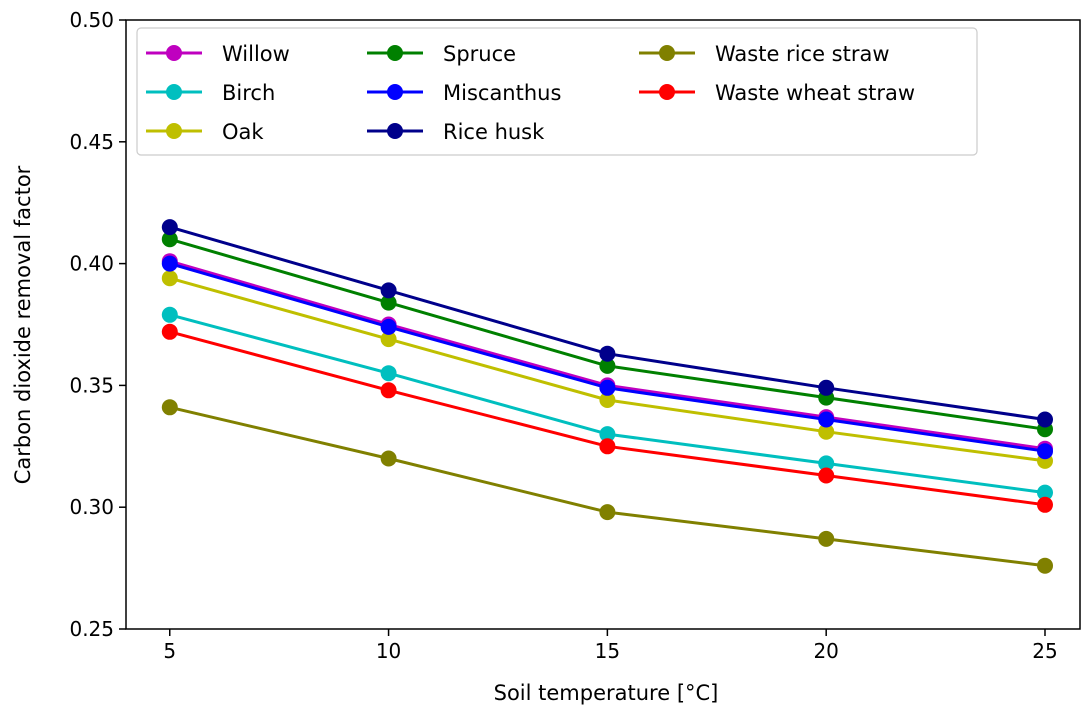 The image size is (1083, 709). What do you see at coordinates (256, 54) in the screenshot?
I see `legend-label: Willow` at bounding box center [256, 54].